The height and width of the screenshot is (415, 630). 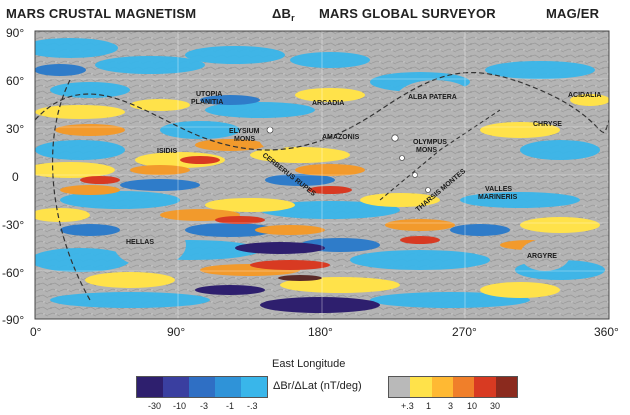 I want to click on x-axis-title: East Longitude, so click(x=309, y=364).